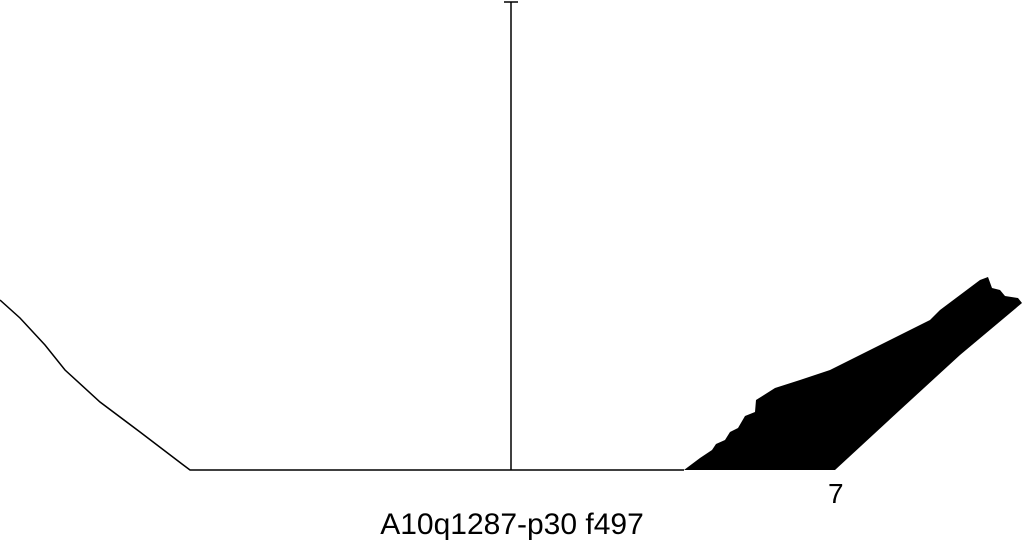  Describe the element at coordinates (853, 373) in the screenshot. I see `vessel-section-fill` at that location.